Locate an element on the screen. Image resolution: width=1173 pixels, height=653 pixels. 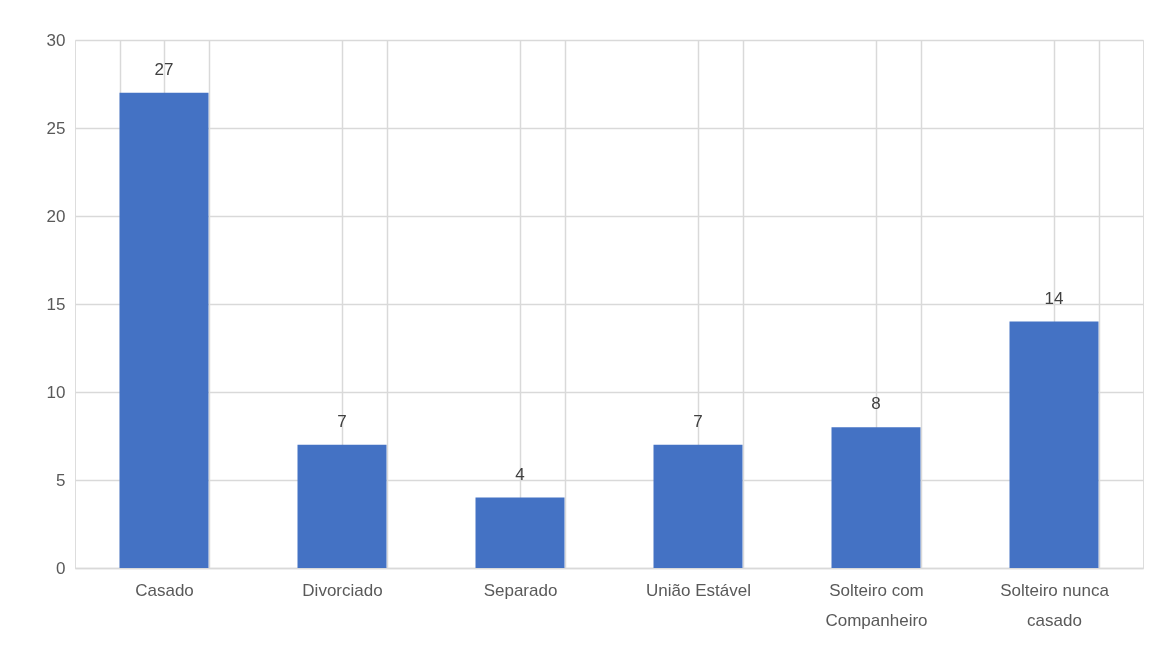
y-tick-label: 5 is located at coordinates (61, 480).